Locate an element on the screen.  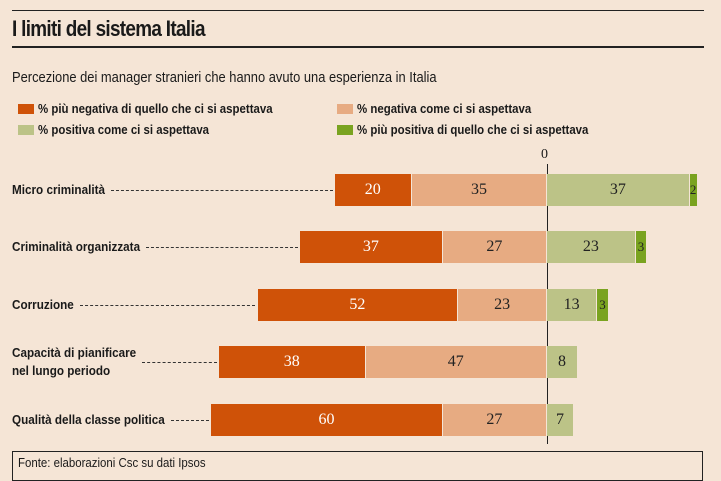
source-text: Fonte: elaborazioni Csc su dati Ipsos is located at coordinates (112, 462).